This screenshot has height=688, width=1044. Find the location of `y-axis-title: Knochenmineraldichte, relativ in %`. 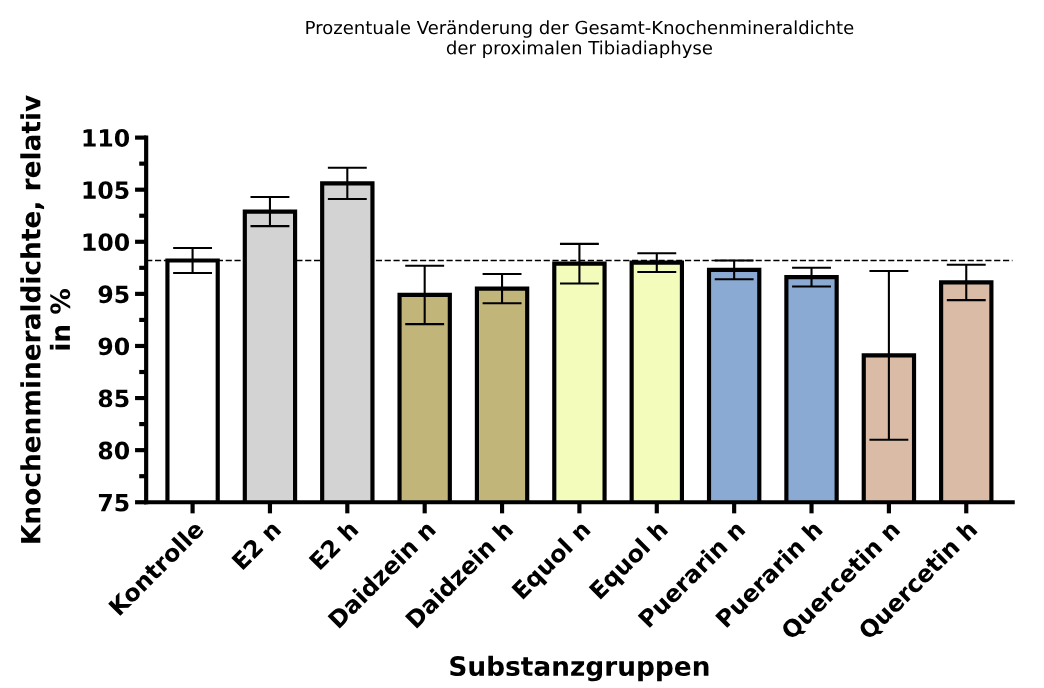

y-axis-title: Knochenmineraldichte, relativ in % is located at coordinates (45, 319).